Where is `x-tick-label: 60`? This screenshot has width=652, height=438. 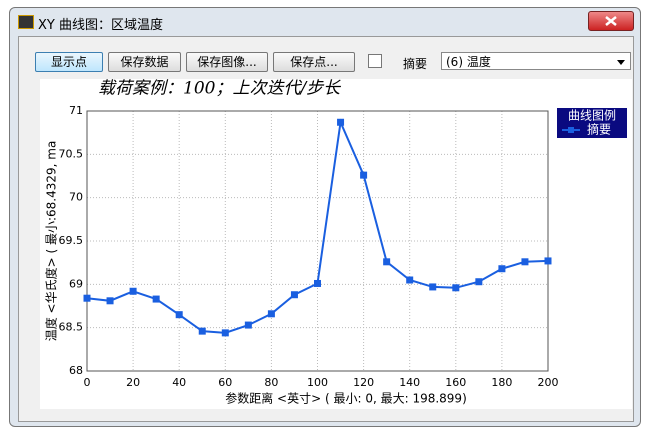
x-tick-label: 60 is located at coordinates (225, 382).